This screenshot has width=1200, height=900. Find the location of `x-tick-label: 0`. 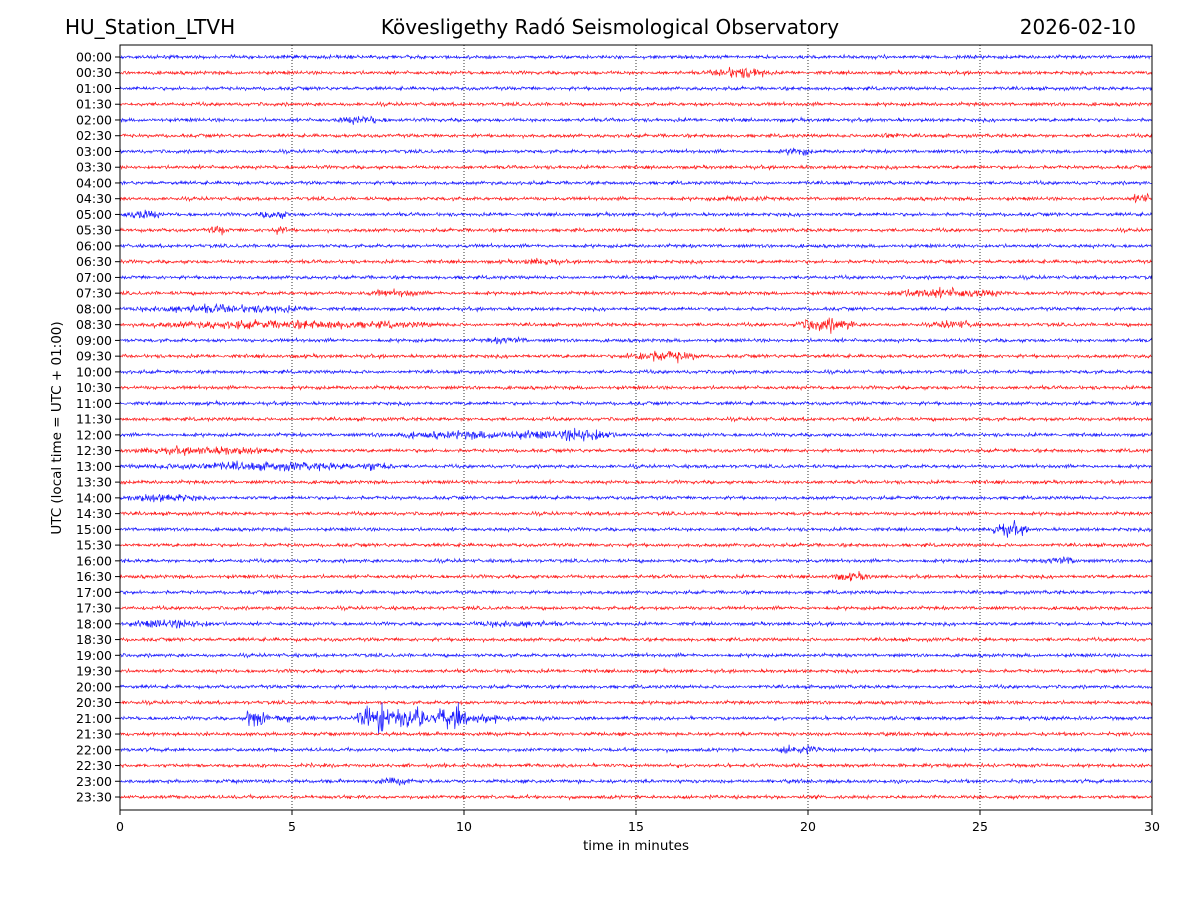

x-tick-label: 0 is located at coordinates (120, 826).